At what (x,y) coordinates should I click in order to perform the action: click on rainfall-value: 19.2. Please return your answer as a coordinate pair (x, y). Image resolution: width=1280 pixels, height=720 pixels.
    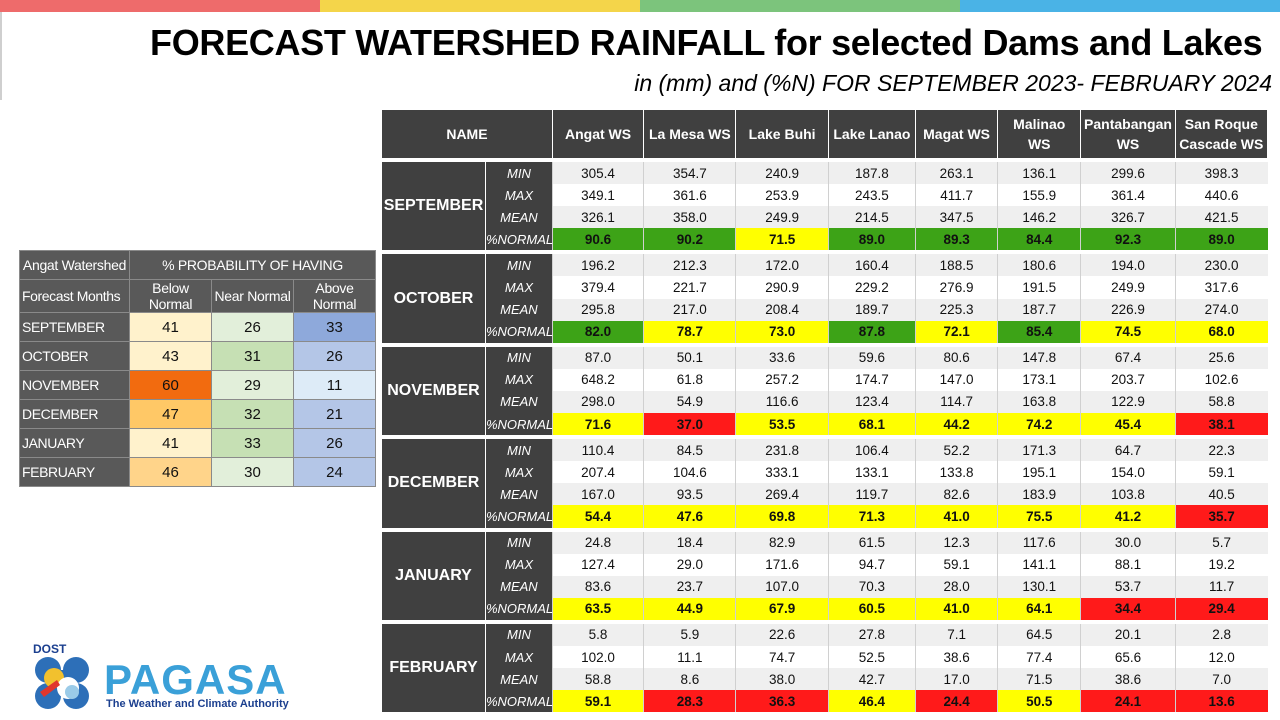
    Looking at the image, I should click on (1221, 564).